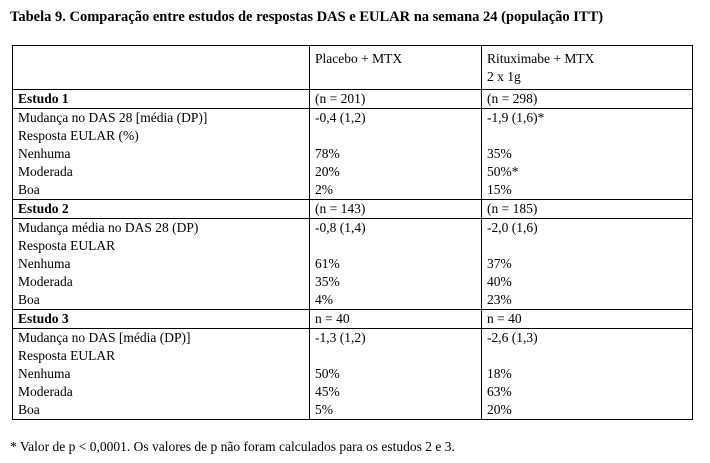 Image resolution: width=710 pixels, height=463 pixels. What do you see at coordinates (587, 172) in the screenshot?
I see `rituximab-value: 50%*` at bounding box center [587, 172].